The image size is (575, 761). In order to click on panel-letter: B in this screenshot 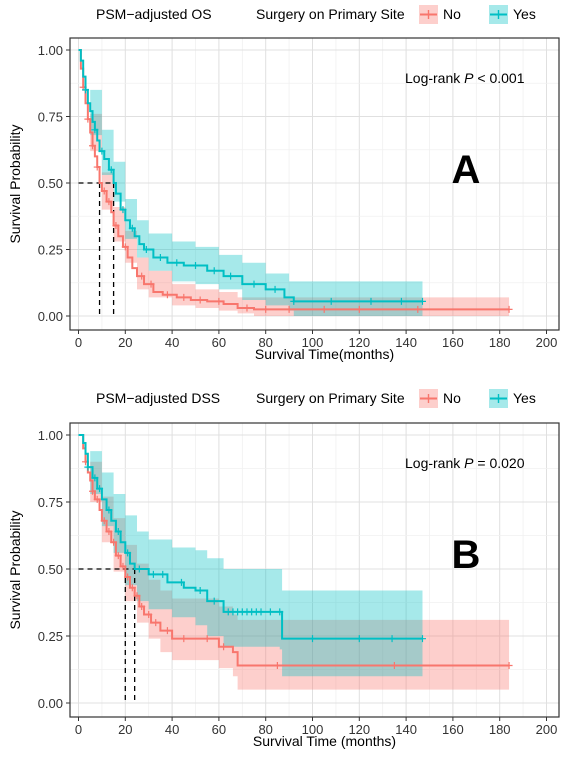, I will do `click(466, 555)`.